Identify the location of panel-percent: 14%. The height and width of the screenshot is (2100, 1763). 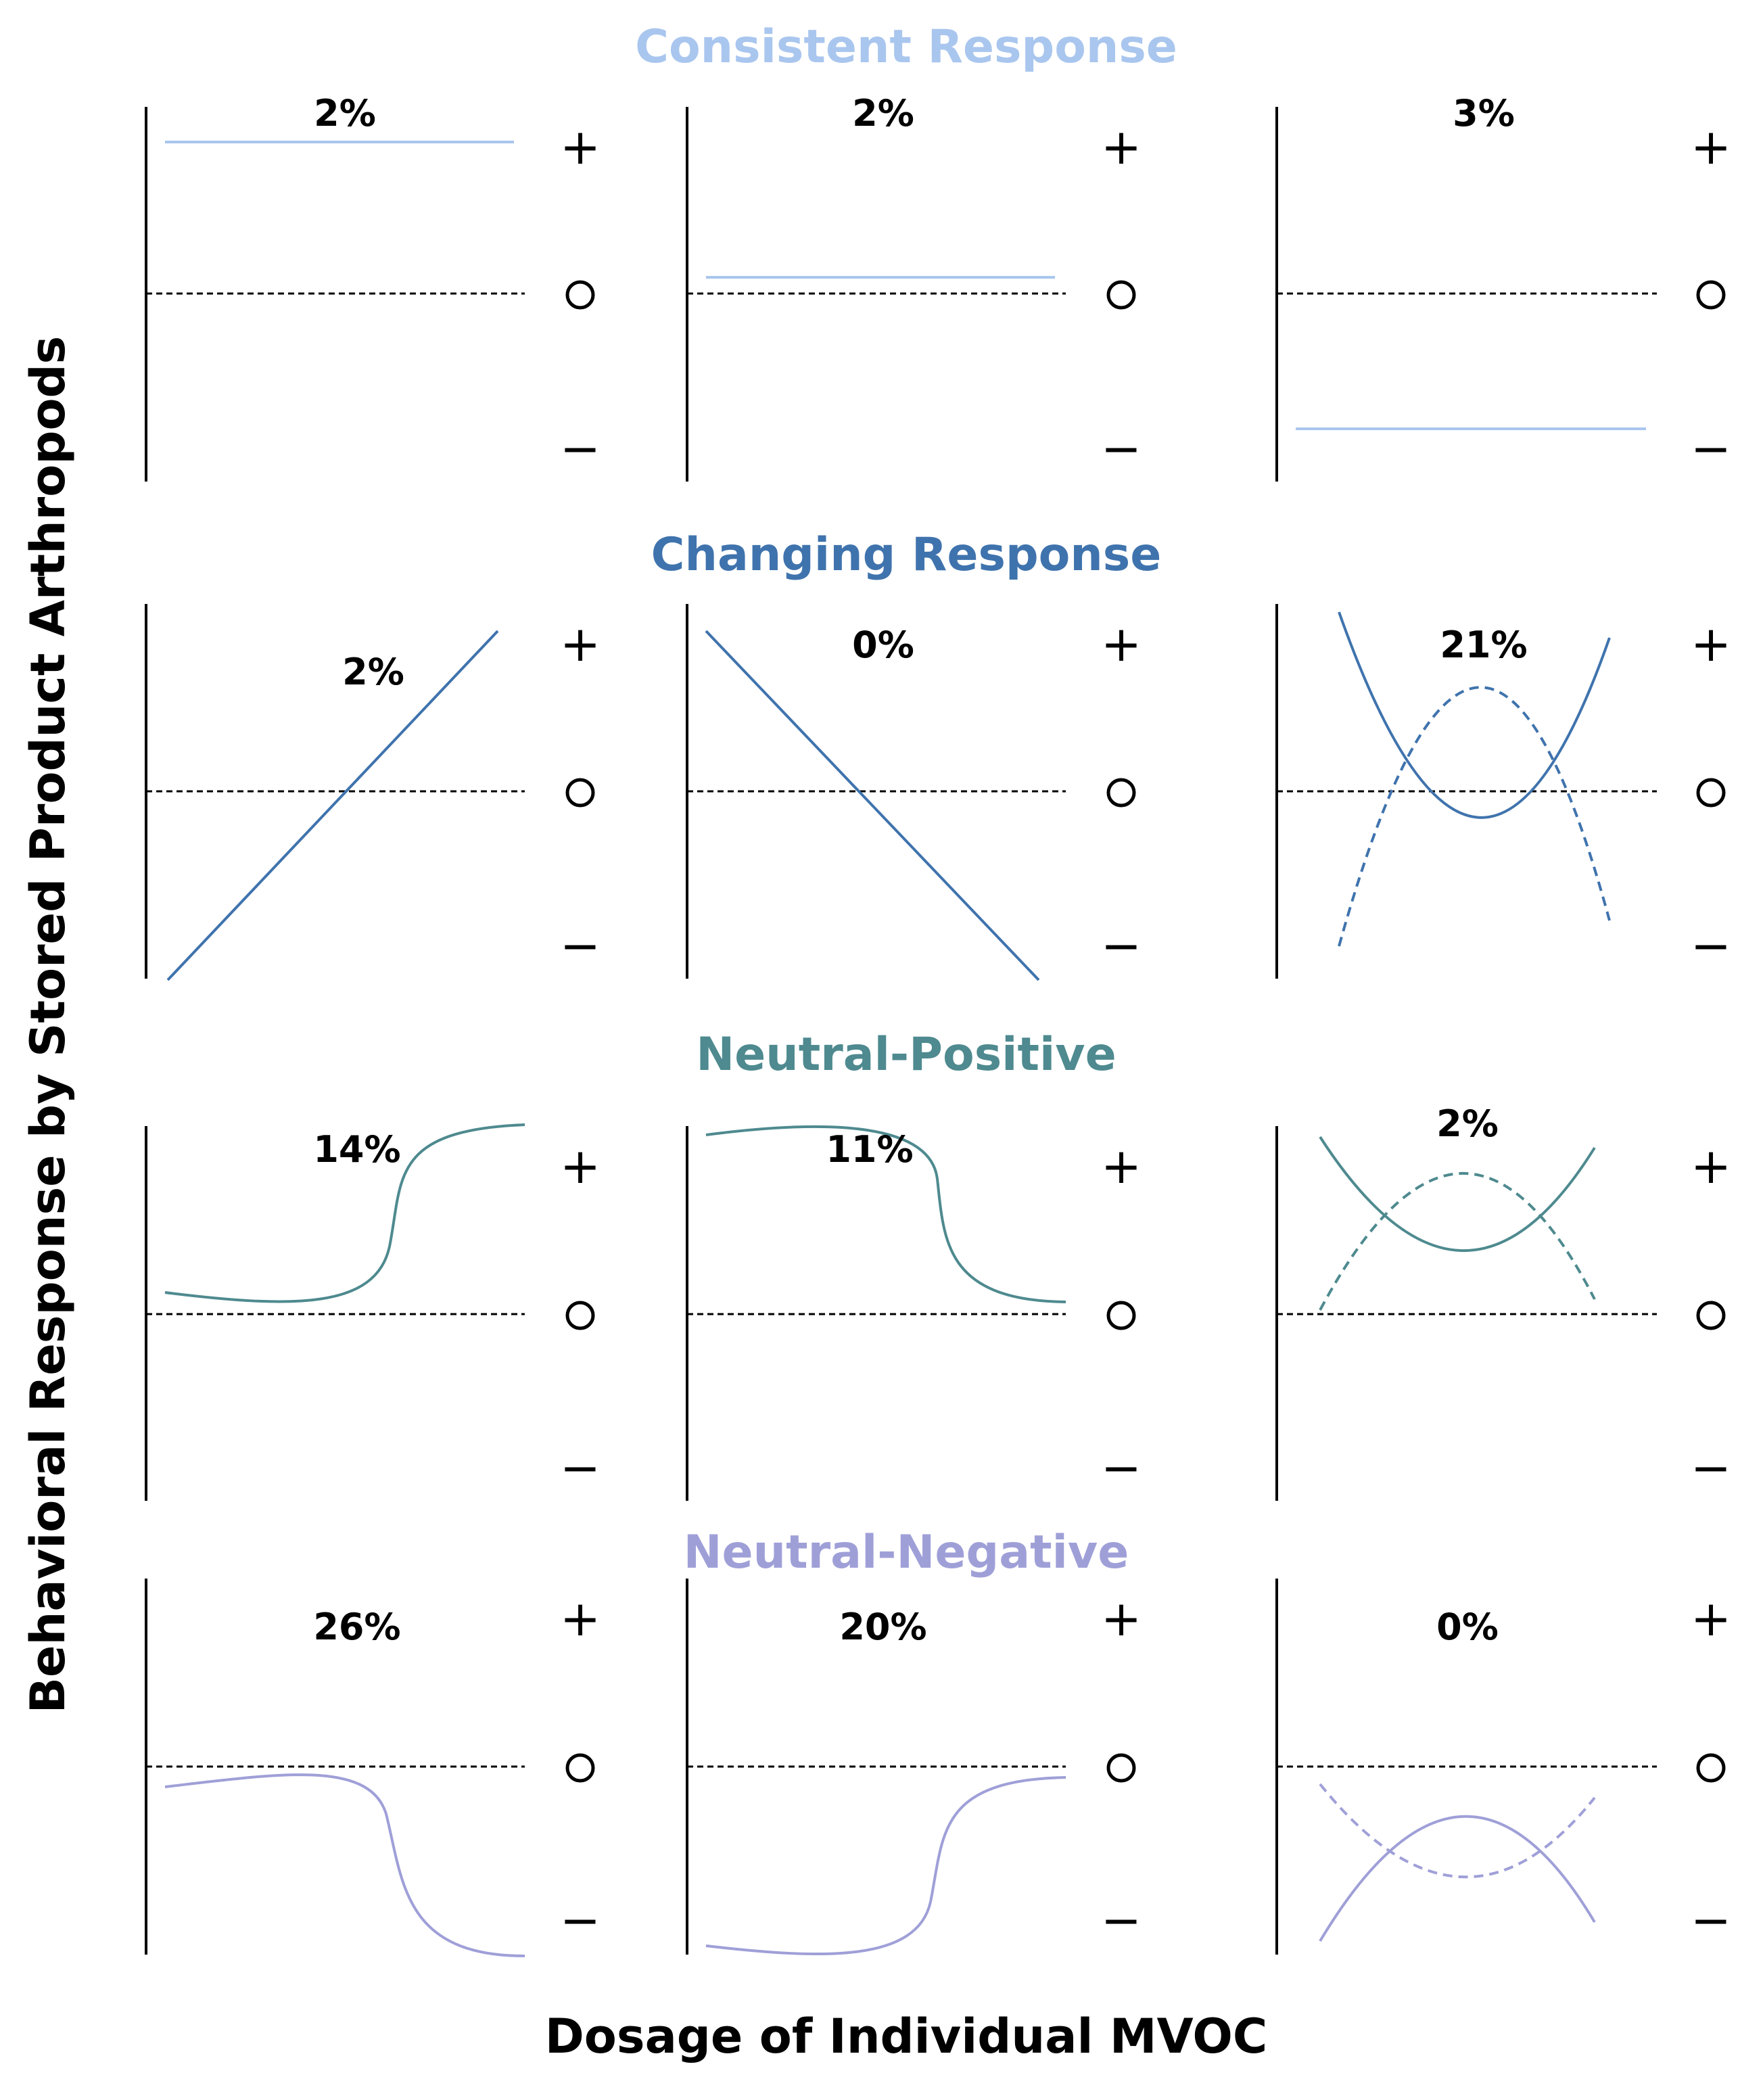
(356, 1149).